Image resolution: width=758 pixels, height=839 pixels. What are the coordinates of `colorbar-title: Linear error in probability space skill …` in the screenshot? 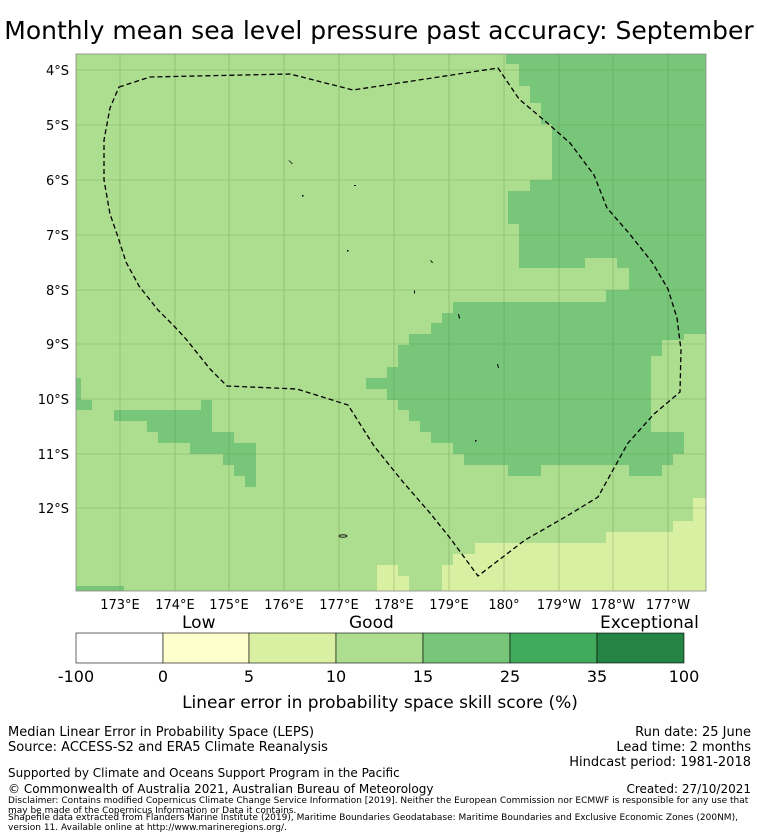 It's located at (380, 703).